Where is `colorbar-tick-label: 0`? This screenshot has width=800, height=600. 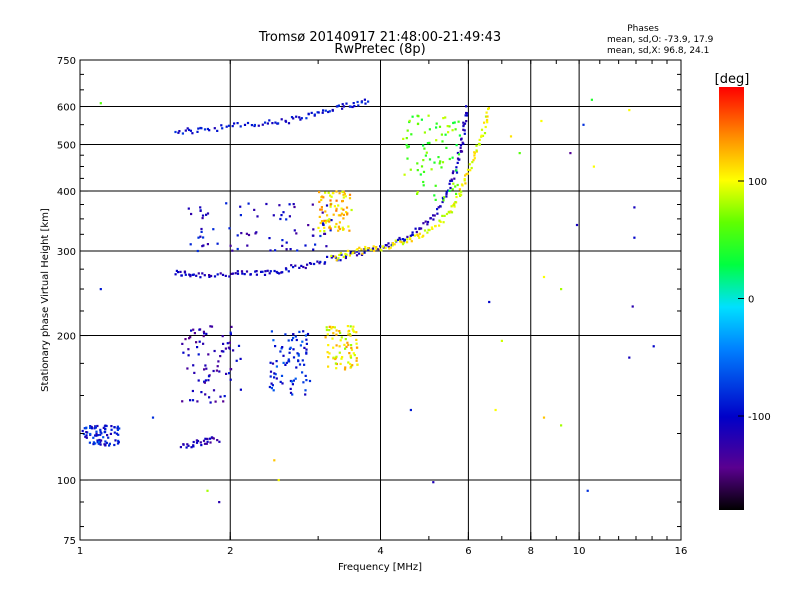
colorbar-tick-label: 0 is located at coordinates (751, 300).